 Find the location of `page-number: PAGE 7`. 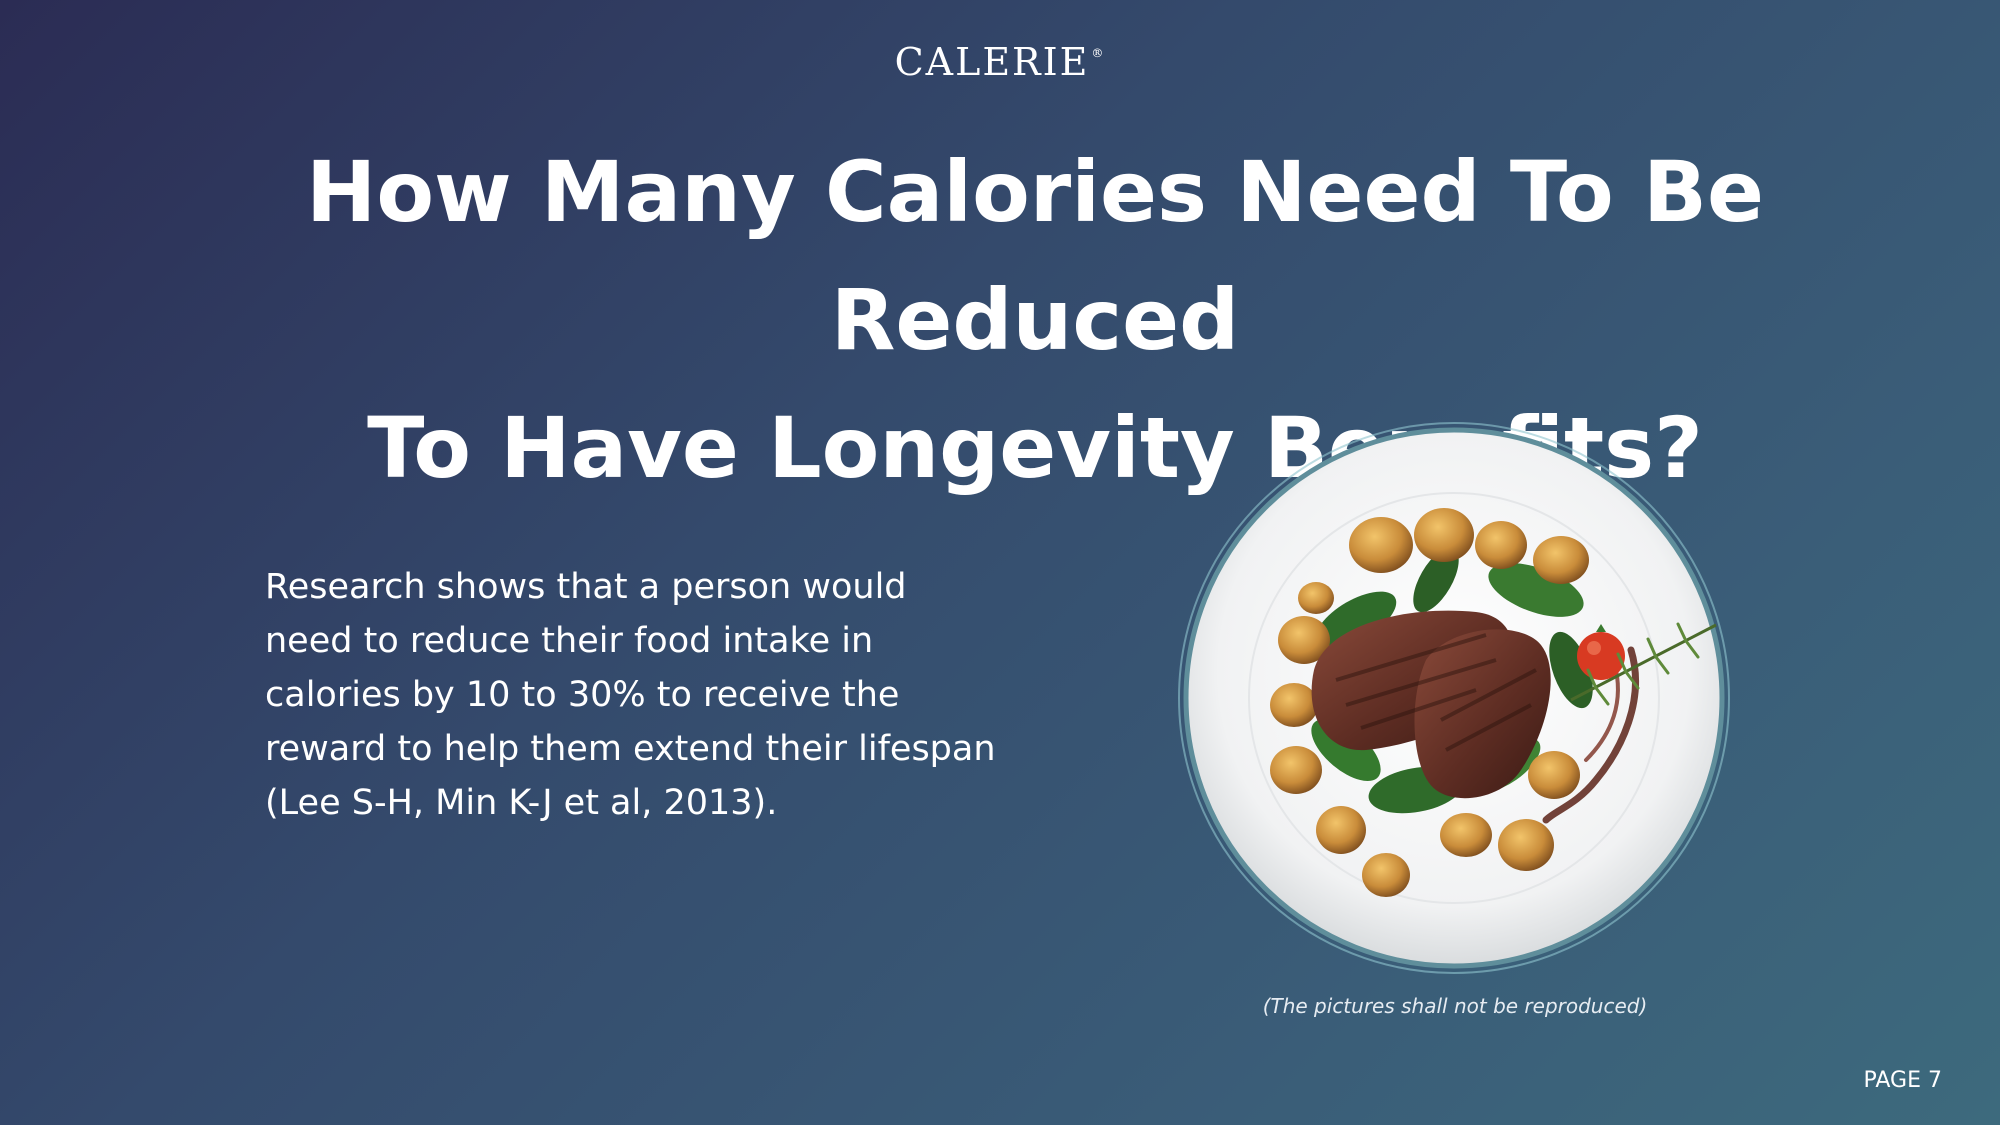

page-number: PAGE 7 is located at coordinates (1902, 1080).